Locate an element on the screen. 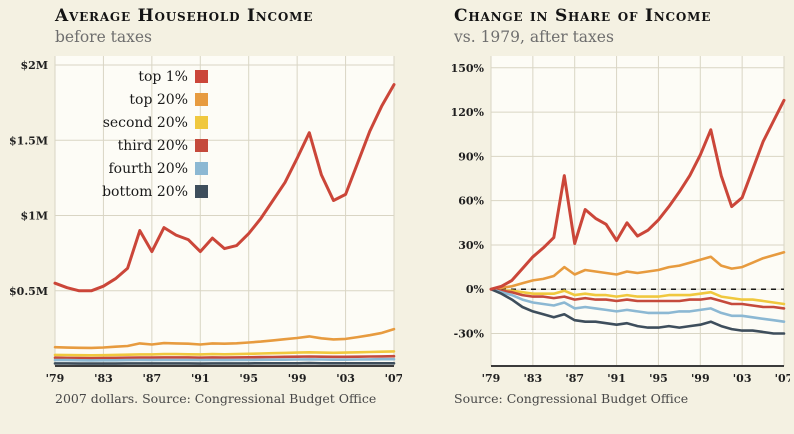  income-chart-subtitle: before taxes is located at coordinates (104, 37).